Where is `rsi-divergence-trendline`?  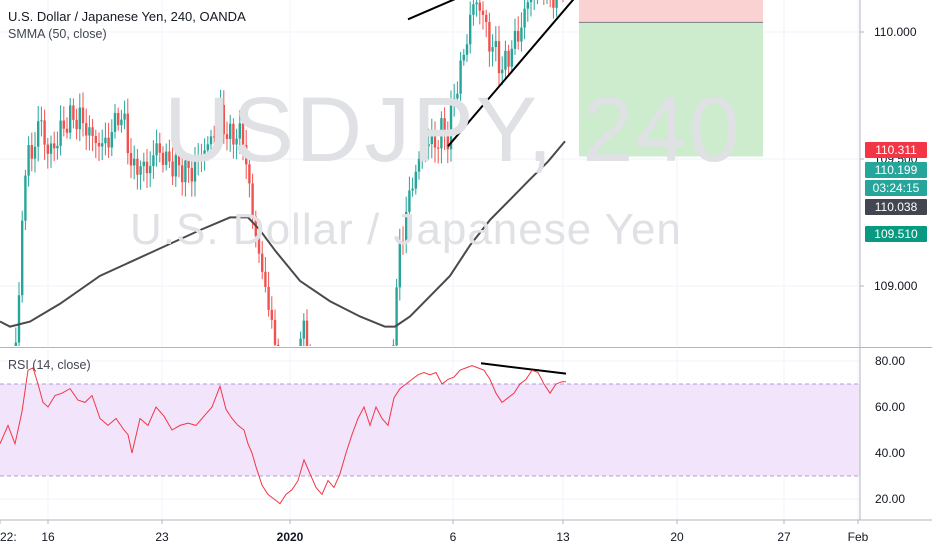 rsi-divergence-trendline is located at coordinates (523, 368).